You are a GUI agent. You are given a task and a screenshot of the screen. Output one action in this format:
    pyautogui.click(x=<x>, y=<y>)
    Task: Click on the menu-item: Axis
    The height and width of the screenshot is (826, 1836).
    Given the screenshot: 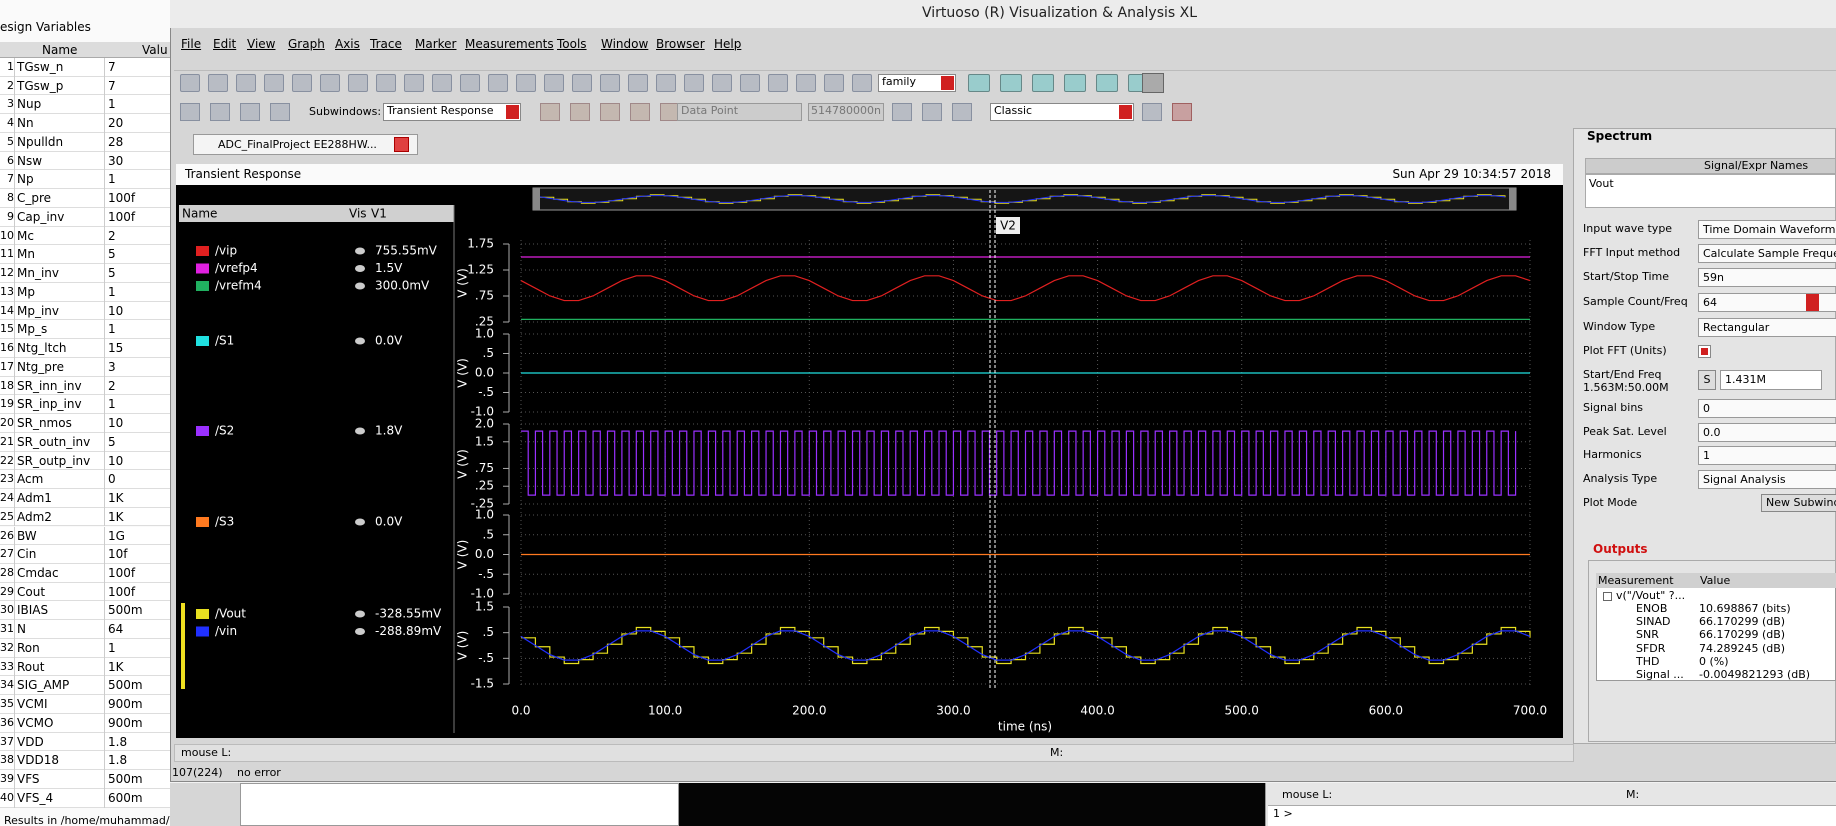 What is the action you would take?
    pyautogui.click(x=347, y=44)
    